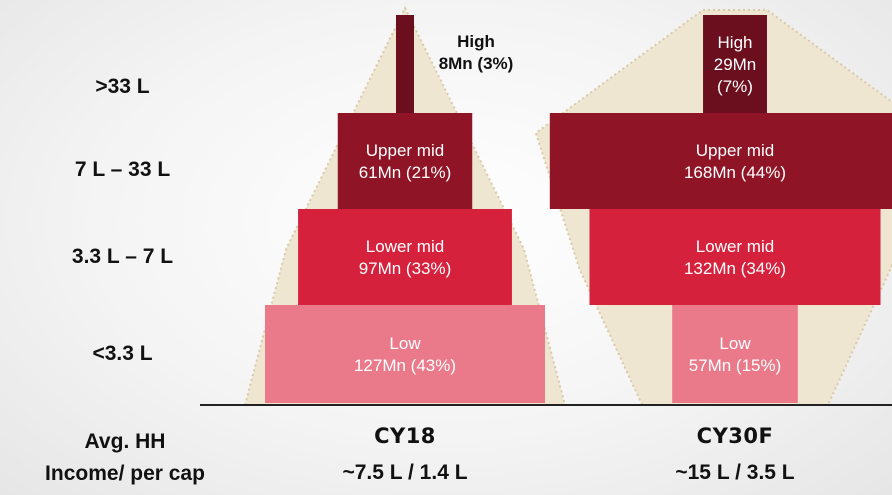 This screenshot has width=892, height=495. What do you see at coordinates (405, 365) in the screenshot?
I see `data-label-cy18-low-line2: 127Mn (43%)` at bounding box center [405, 365].